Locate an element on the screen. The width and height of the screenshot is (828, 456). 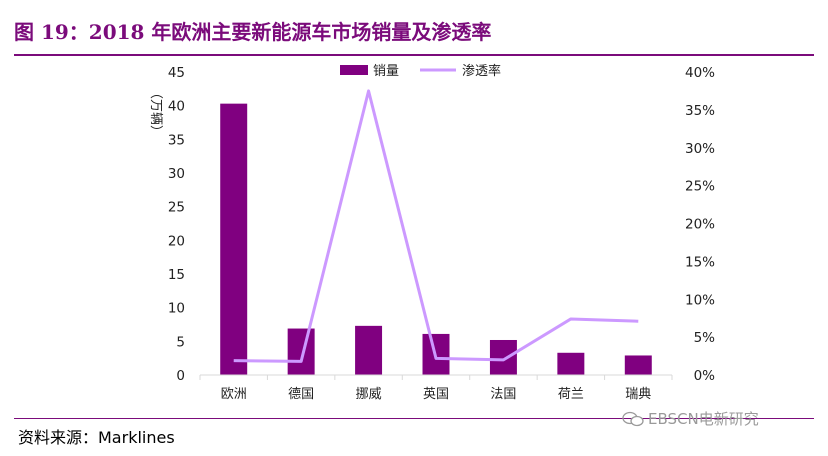
left-tick-label: 35 is located at coordinates (176, 140).